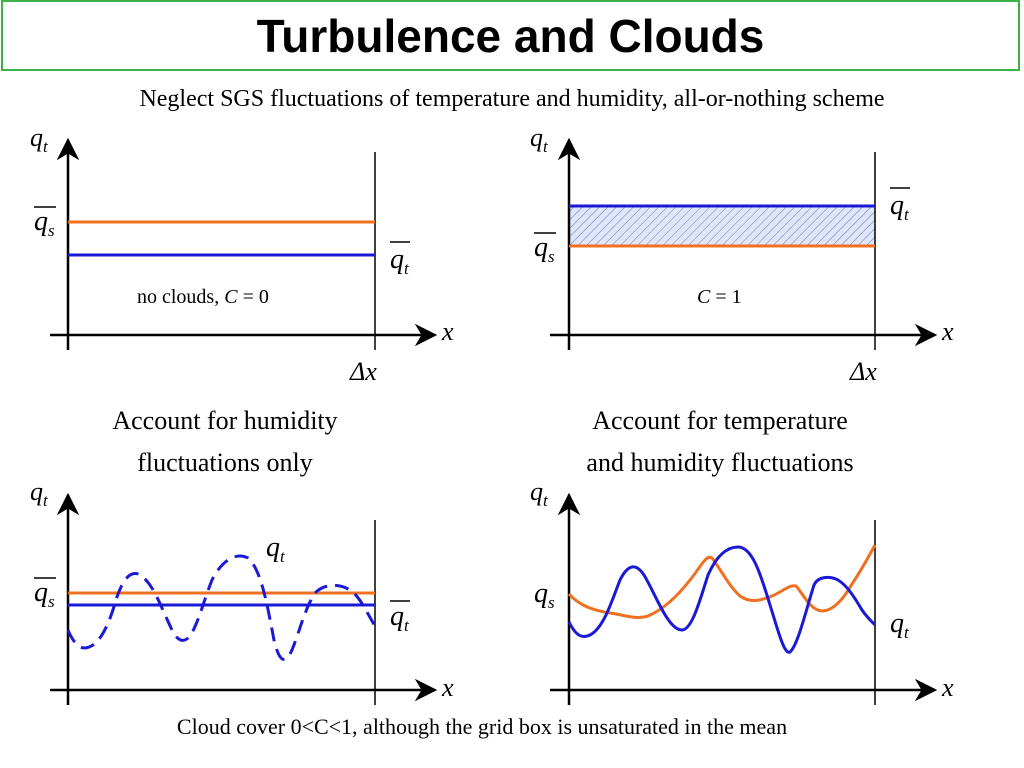 The width and height of the screenshot is (1024, 768). Describe the element at coordinates (225, 442) in the screenshot. I see `caption-bottom-left: Account for humidity fluctuations only` at that location.